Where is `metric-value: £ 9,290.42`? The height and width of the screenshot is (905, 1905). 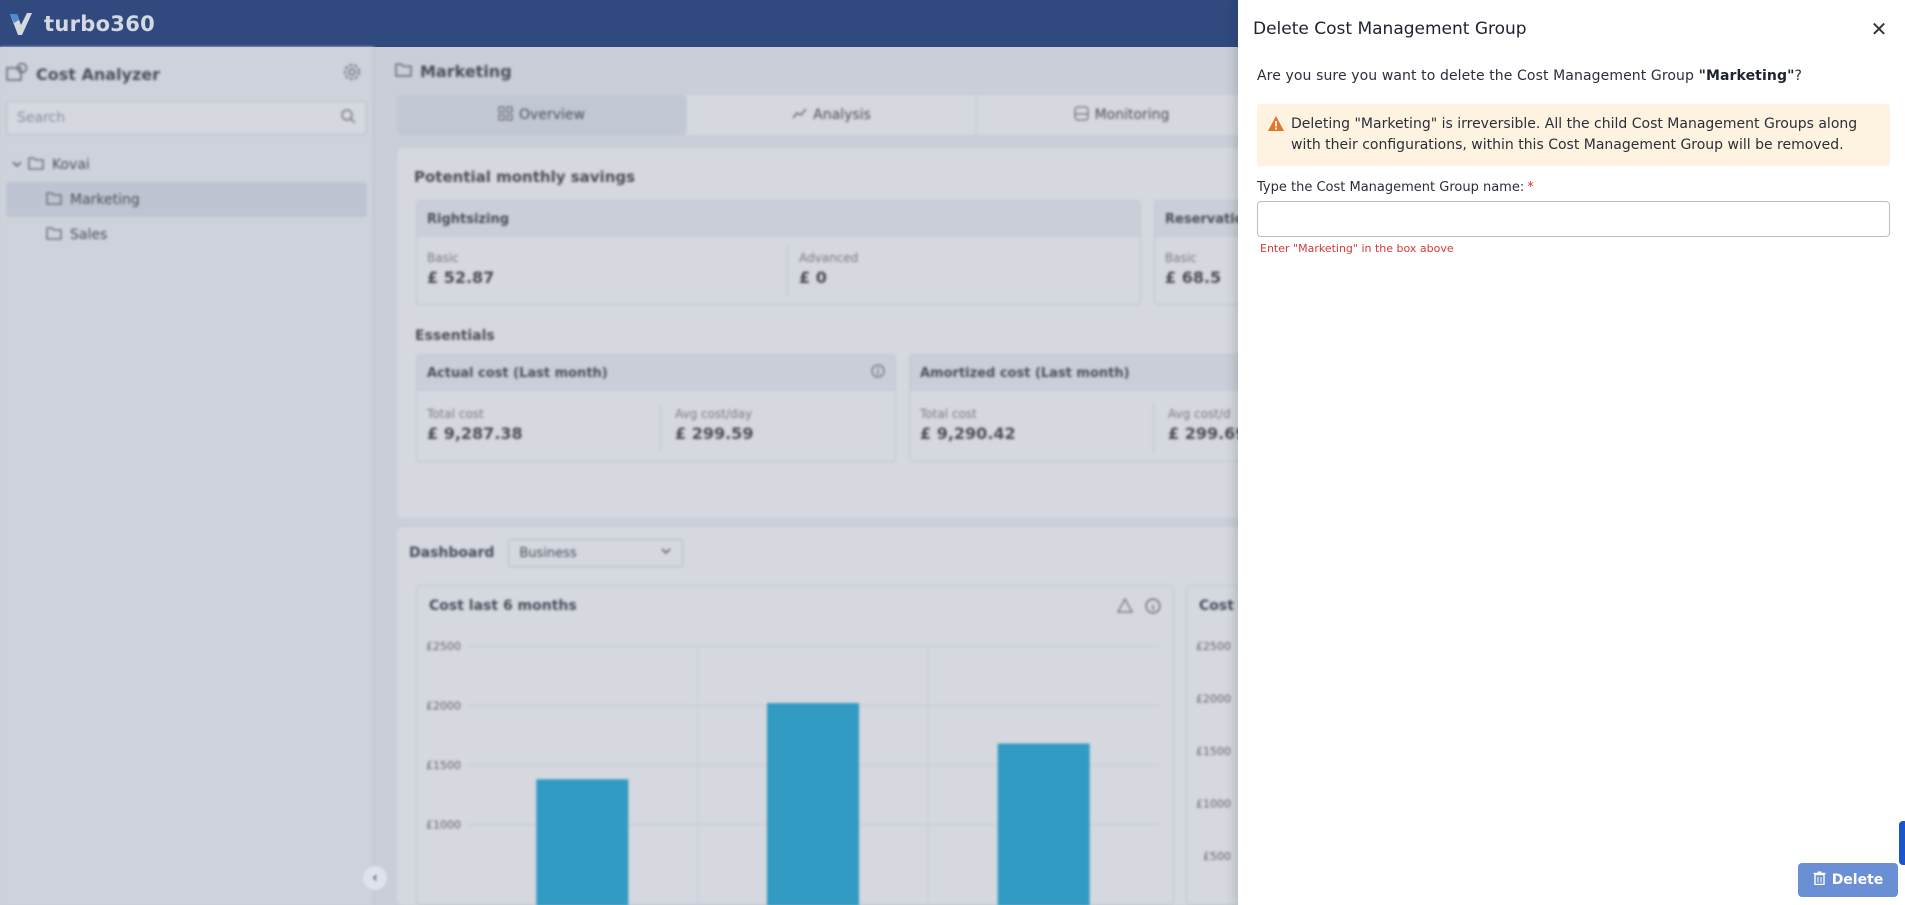
metric-value: £ 9,290.42 is located at coordinates (968, 433).